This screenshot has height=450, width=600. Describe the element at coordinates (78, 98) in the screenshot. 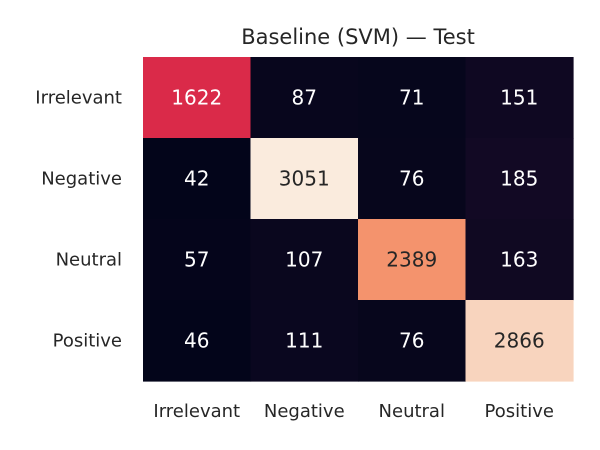

I see `y-tick-label: Irrelevant` at that location.